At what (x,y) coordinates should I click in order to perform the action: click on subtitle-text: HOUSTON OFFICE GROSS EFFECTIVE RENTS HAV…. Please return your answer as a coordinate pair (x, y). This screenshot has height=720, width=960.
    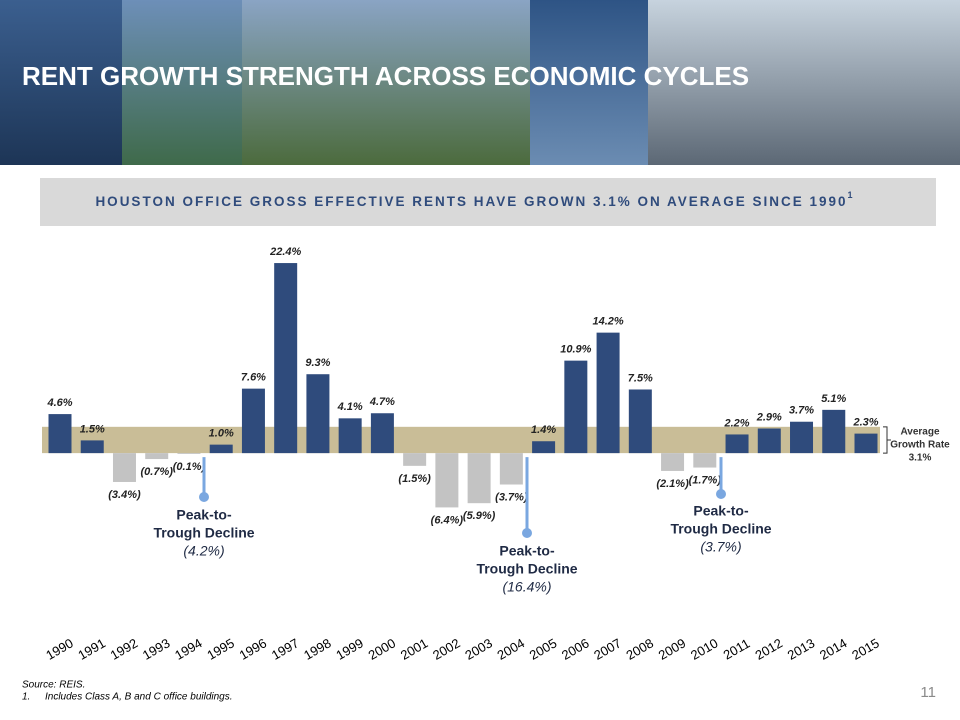
    Looking at the image, I should click on (471, 201).